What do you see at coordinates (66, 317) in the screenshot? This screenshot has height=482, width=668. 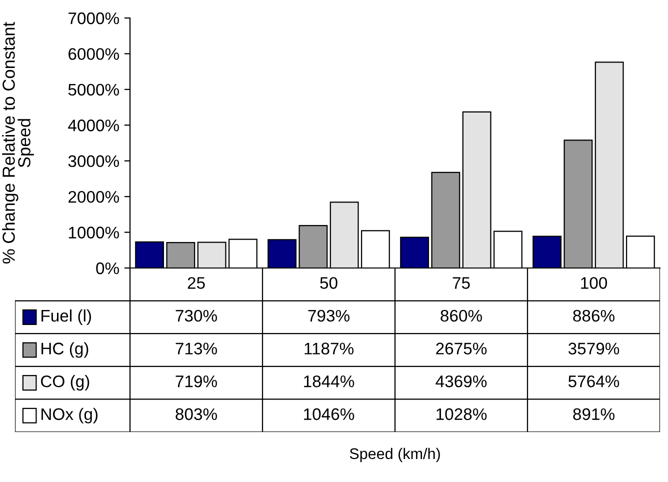 I see `legend-label: Fuel (l)` at bounding box center [66, 317].